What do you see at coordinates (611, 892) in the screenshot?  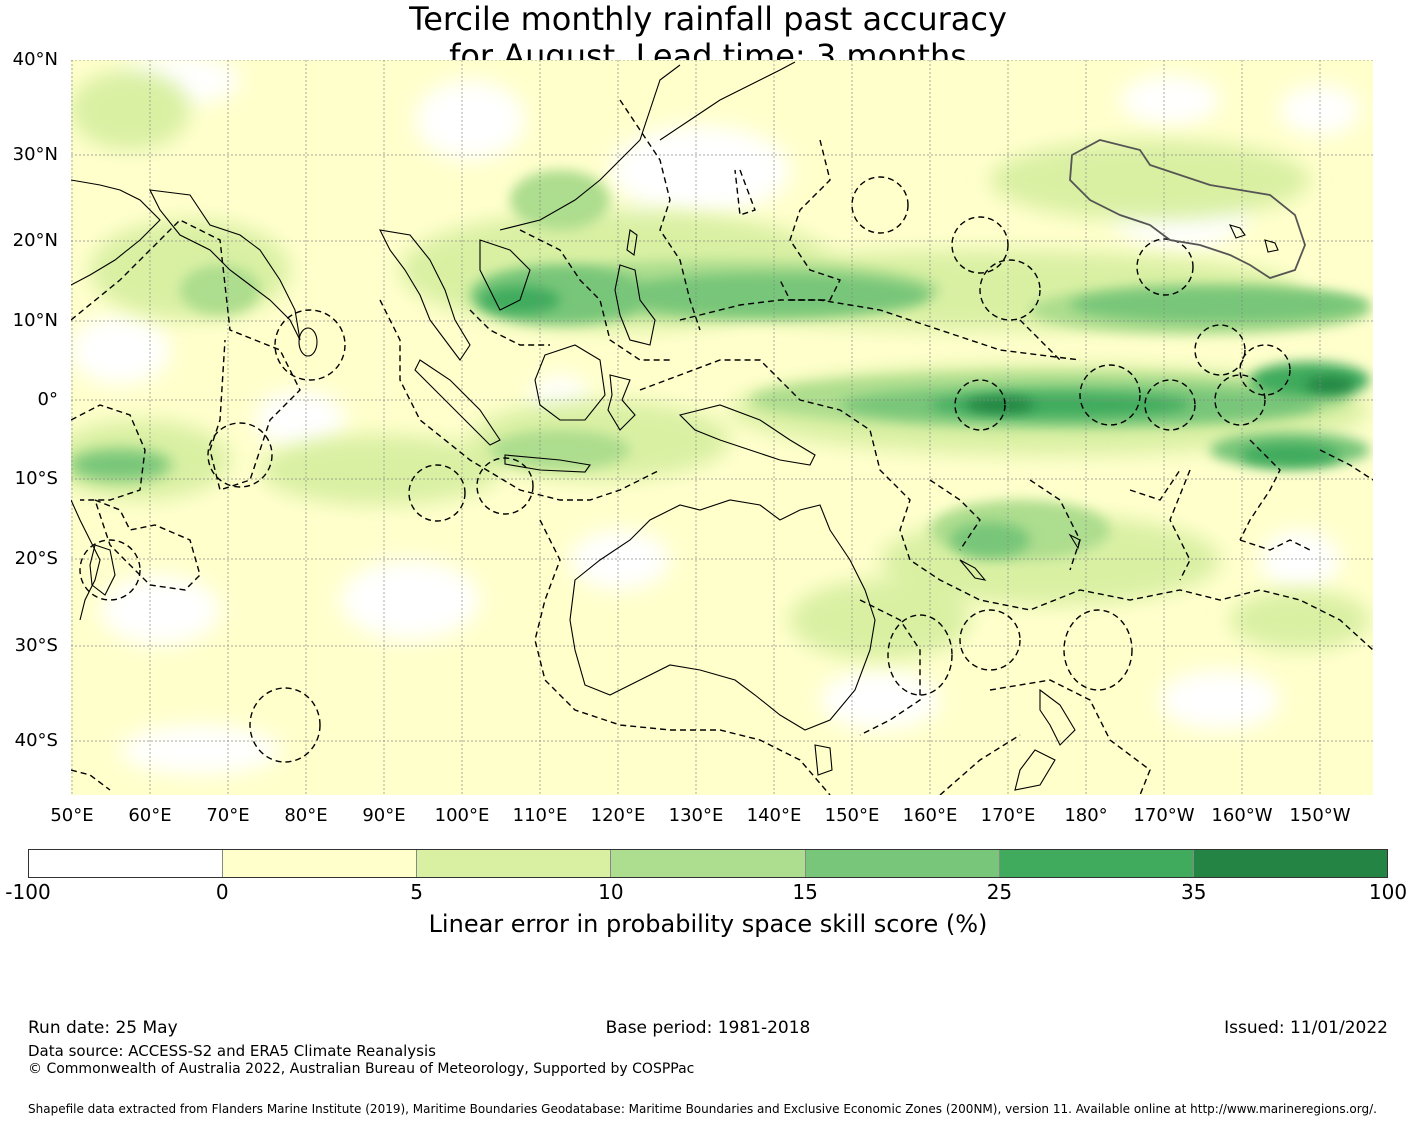 I see `colorbar-tick-label: 10` at bounding box center [611, 892].